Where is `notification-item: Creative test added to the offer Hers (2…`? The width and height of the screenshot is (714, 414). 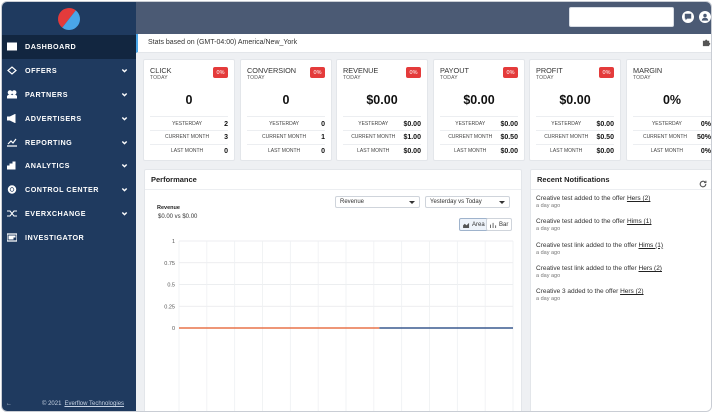 notification-item: Creative test added to the offer Hers (2… is located at coordinates (623, 202).